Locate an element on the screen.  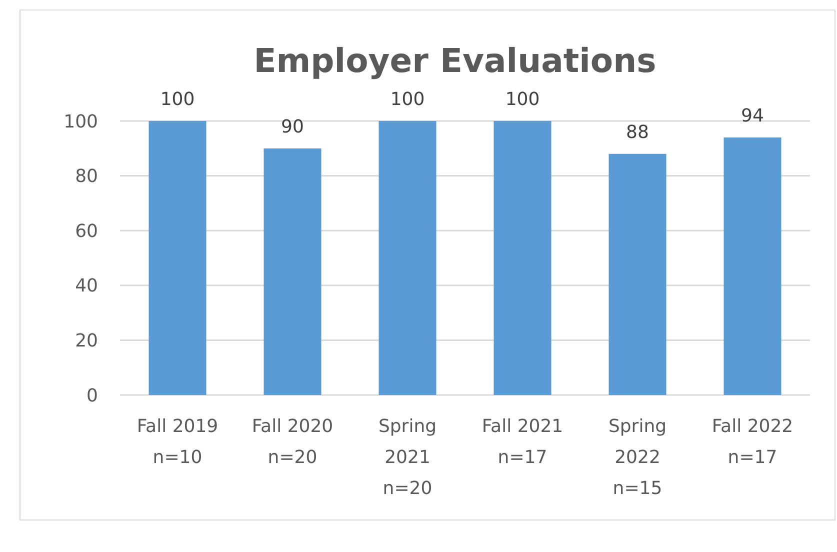
data-label: 90 is located at coordinates (292, 127).